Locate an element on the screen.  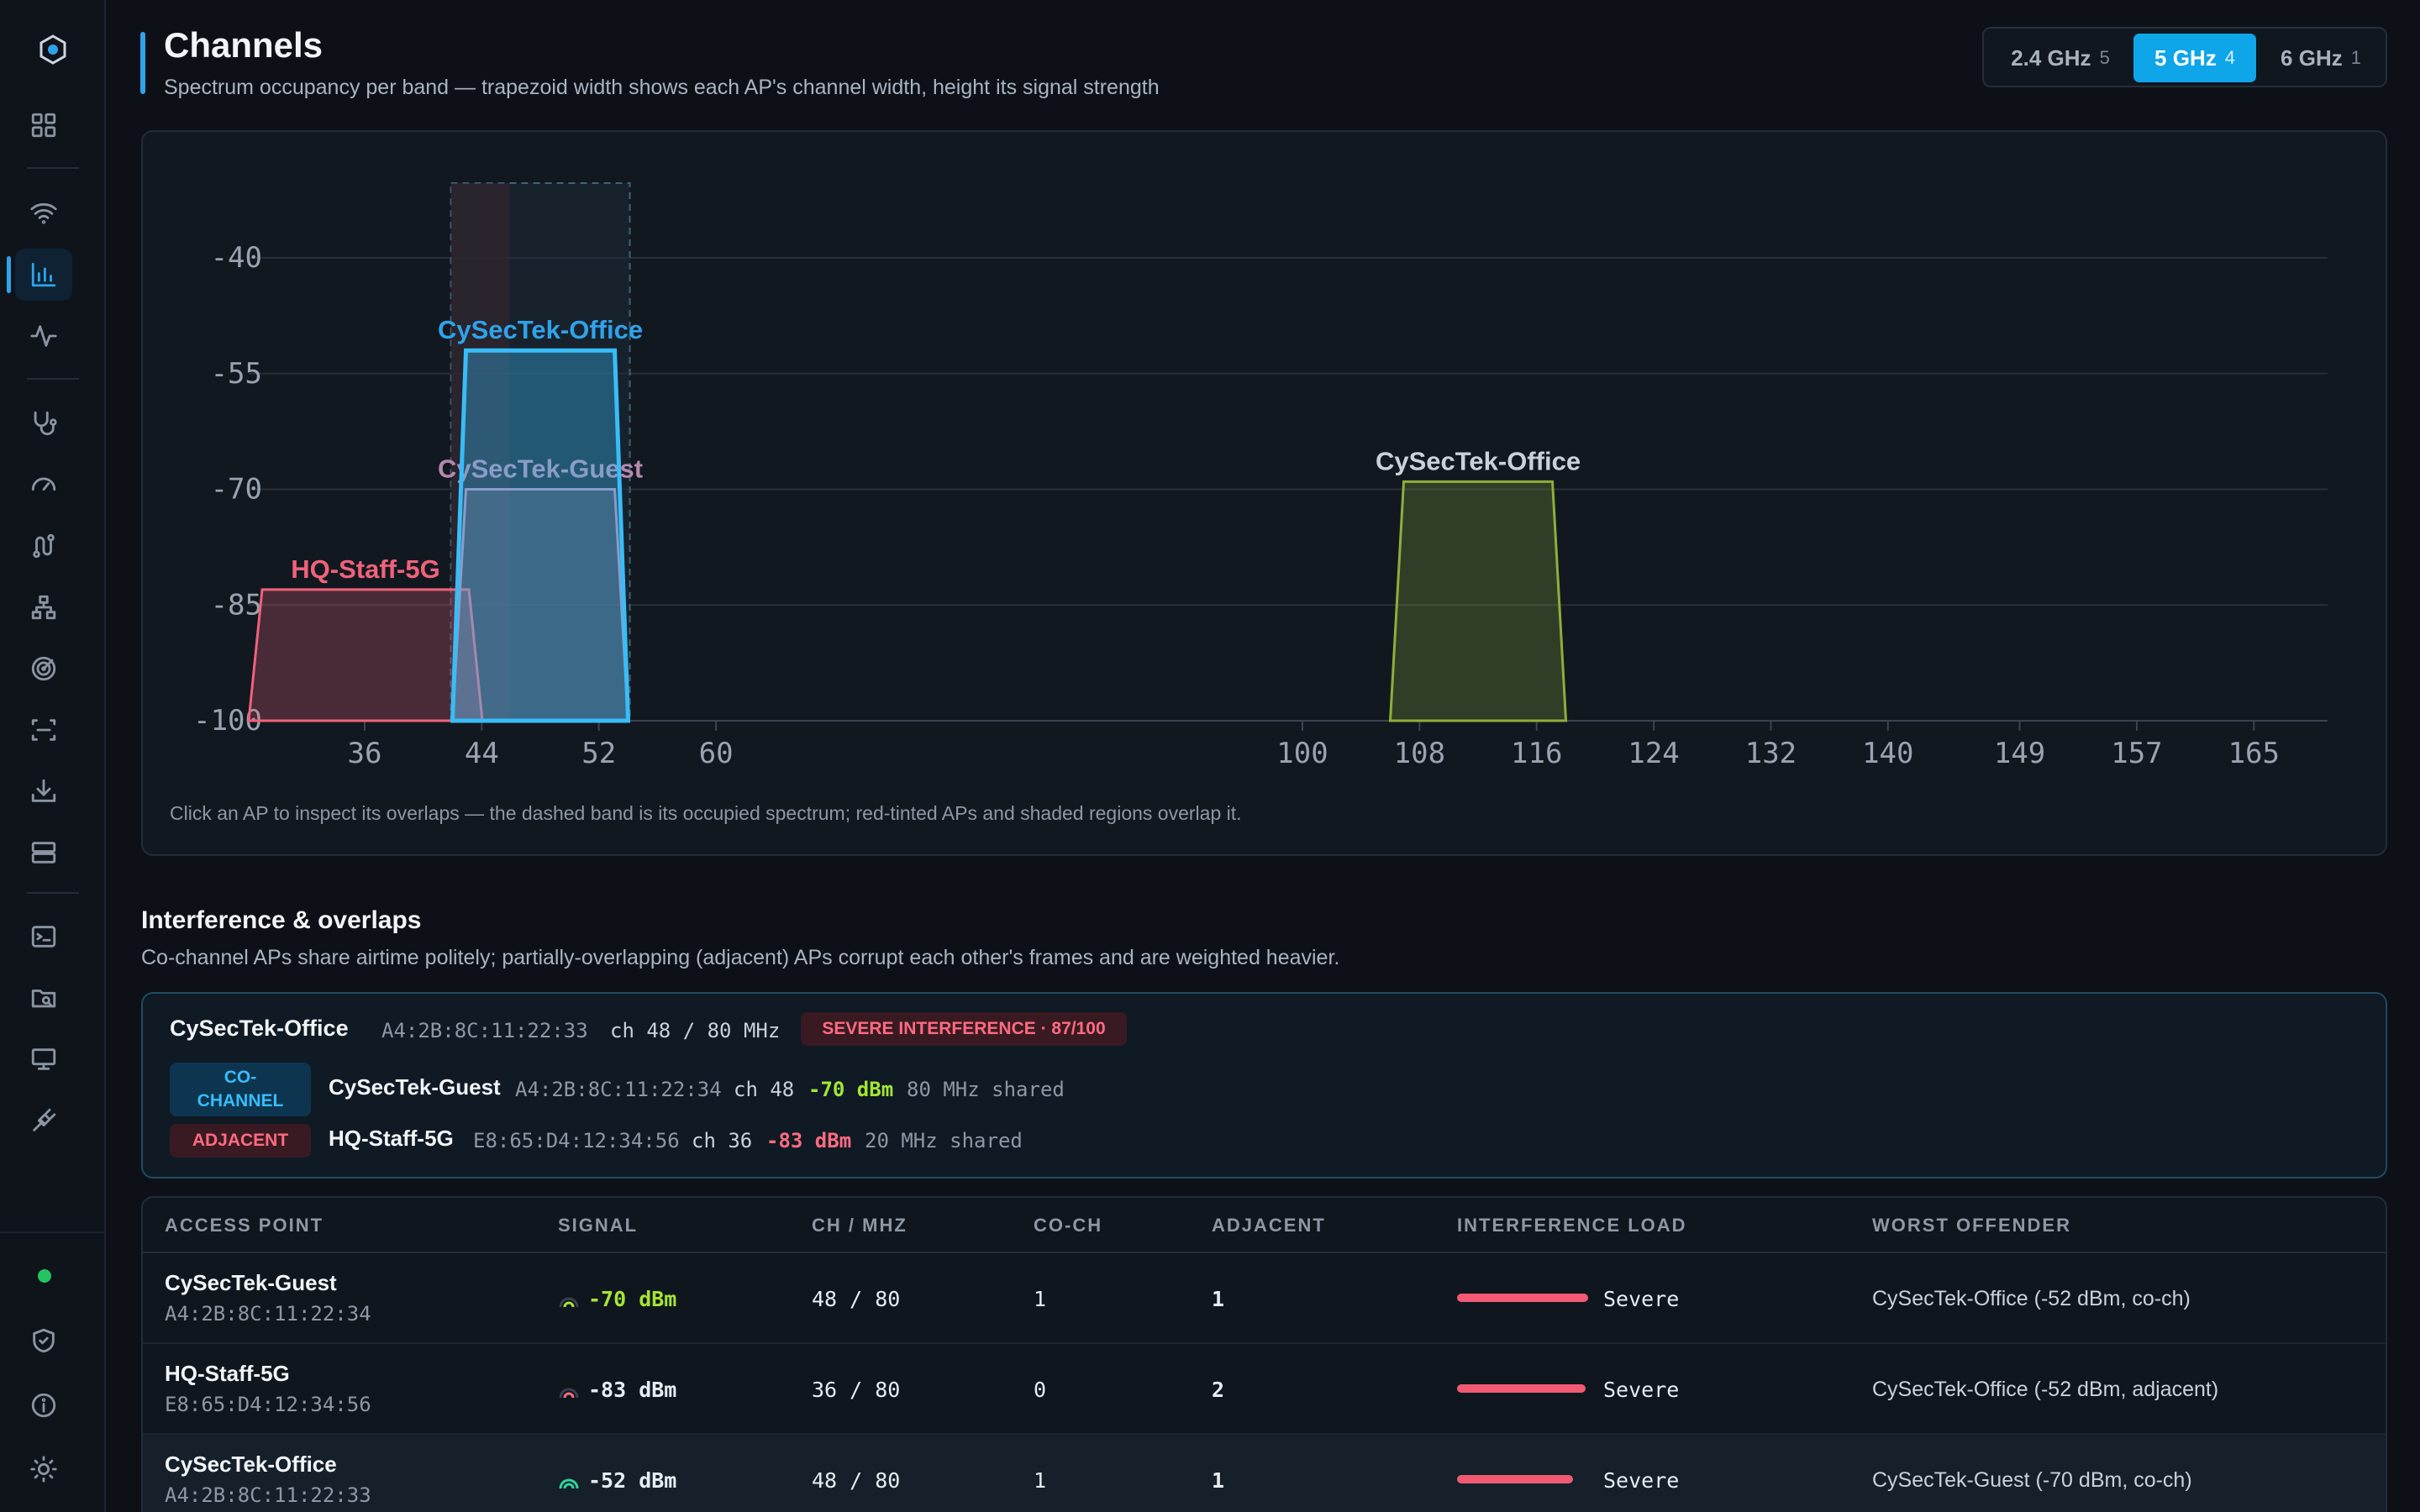
x-tick-label: 140 is located at coordinates (1887, 753).